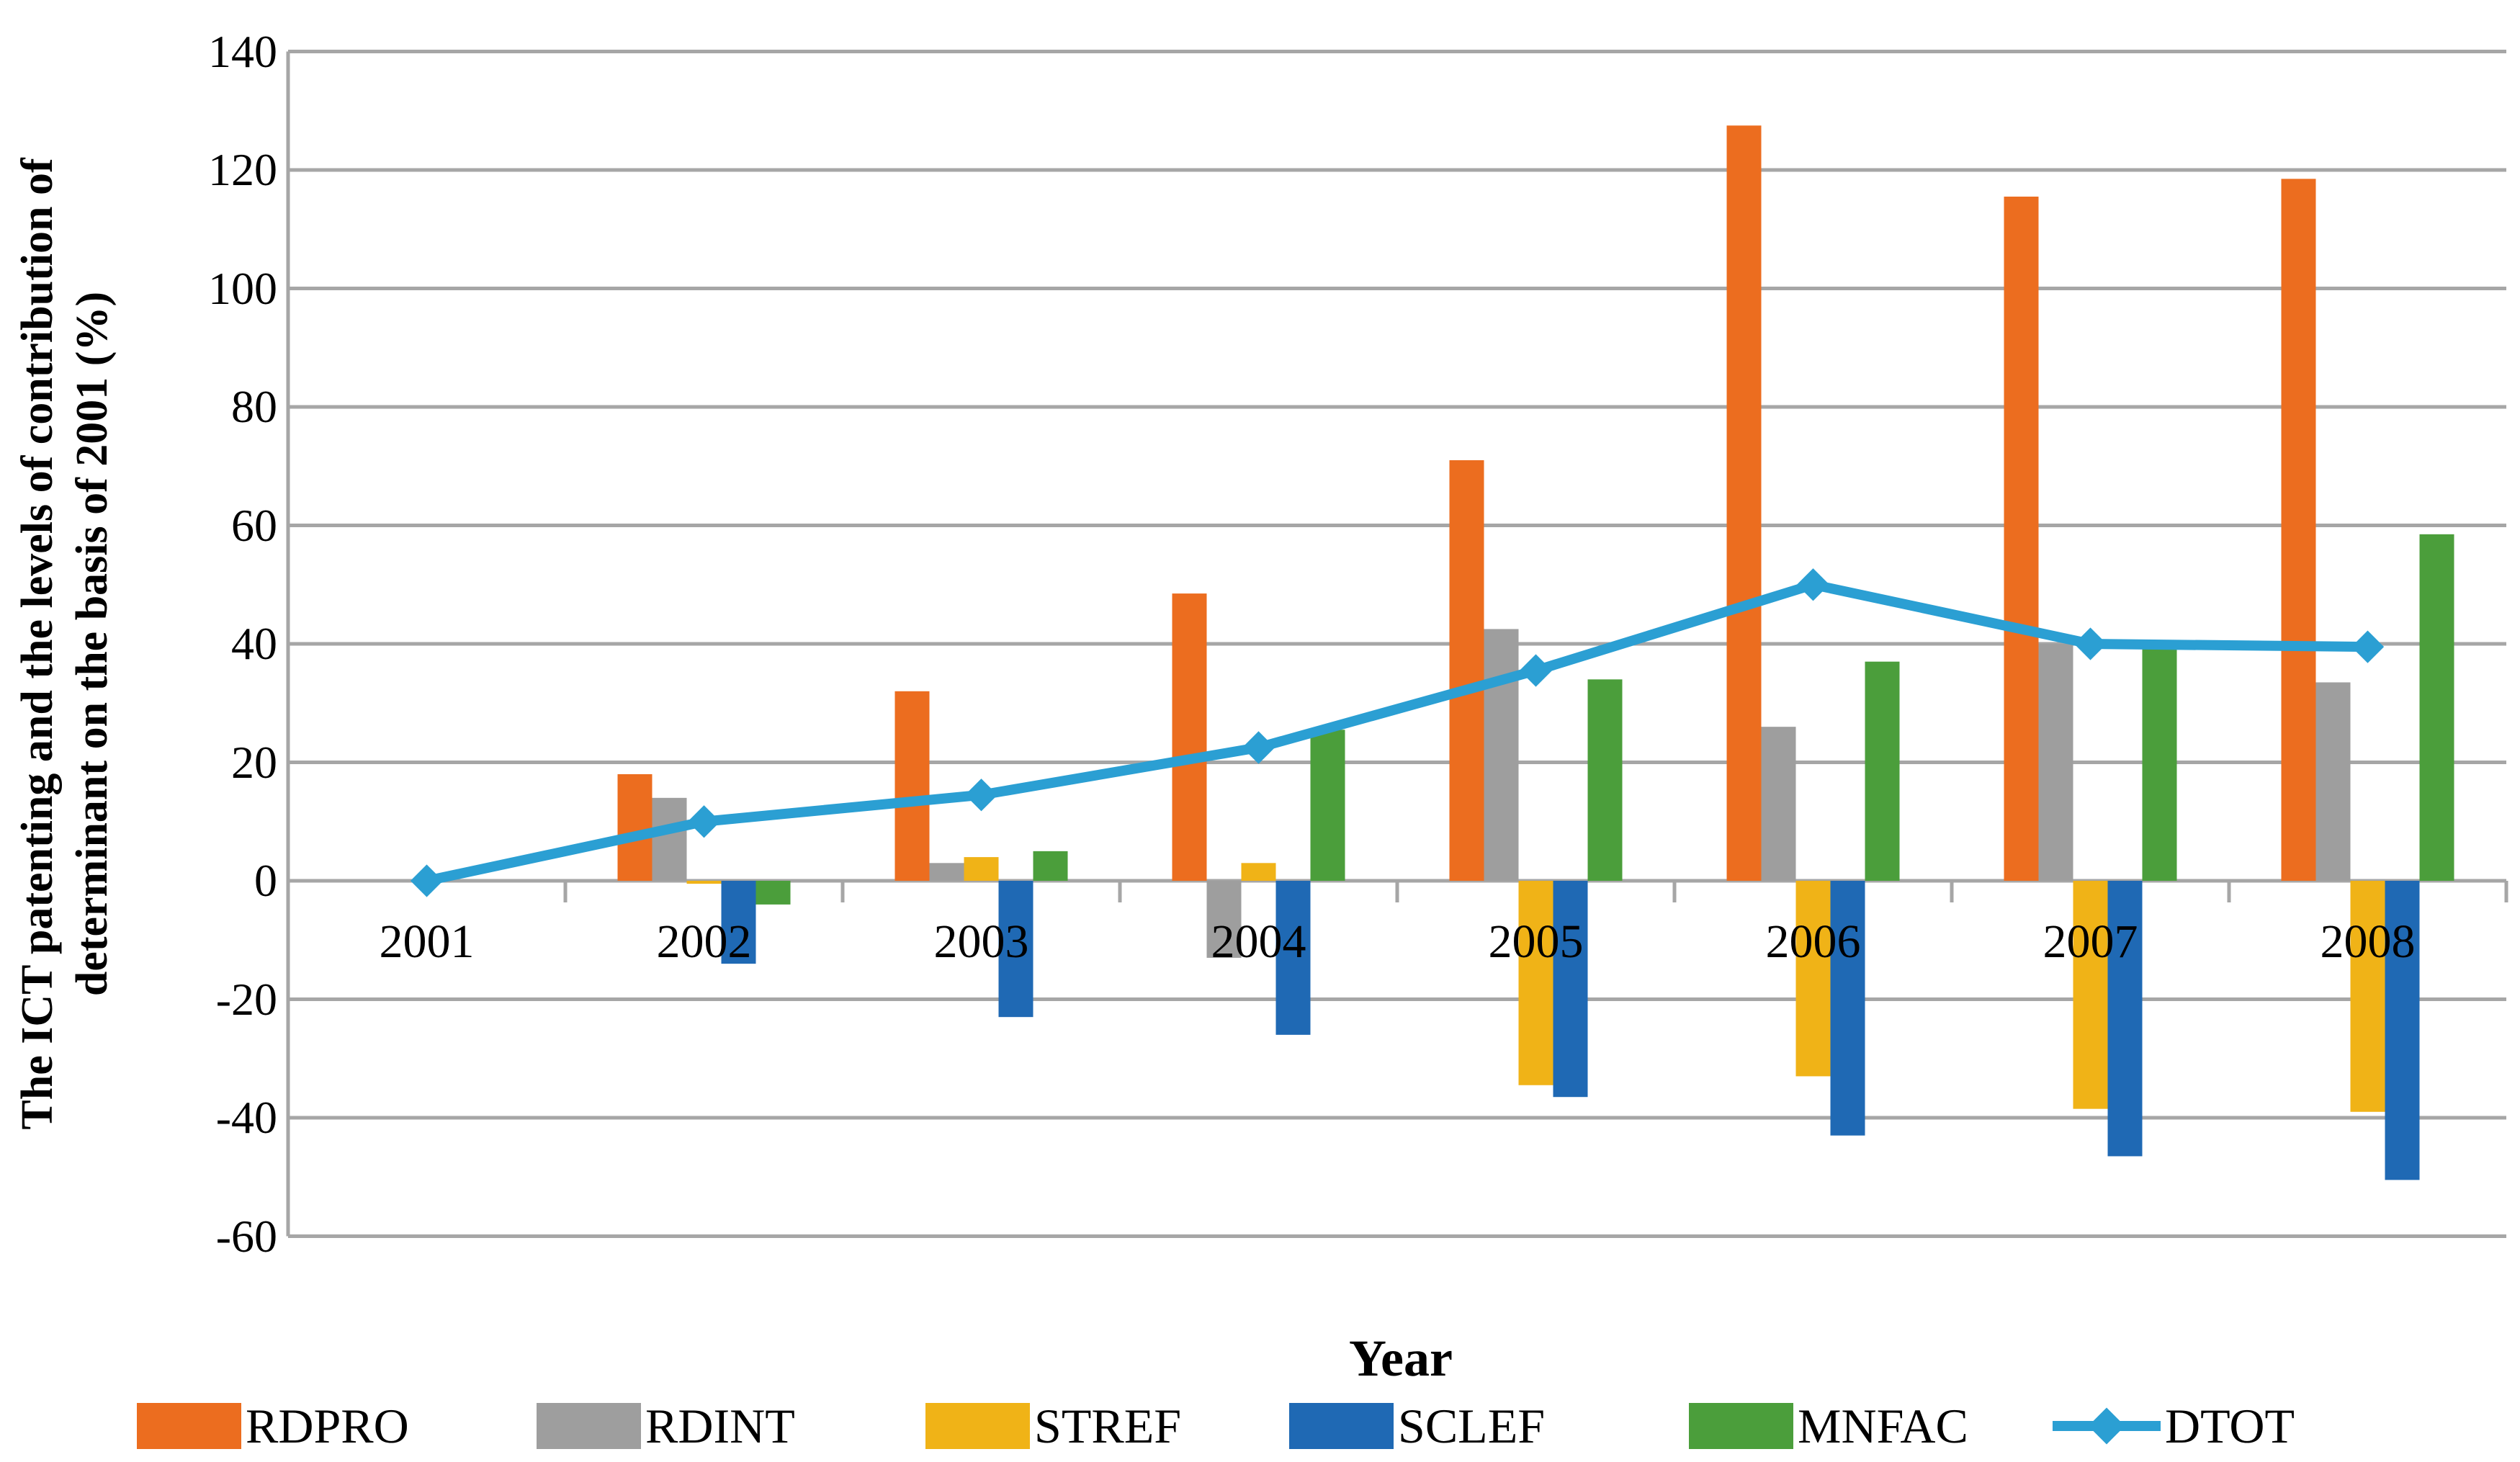  I want to click on legend: RDPRO RDINT STREF SCLEF MNFAC DTOT, so click(1260, 1426).